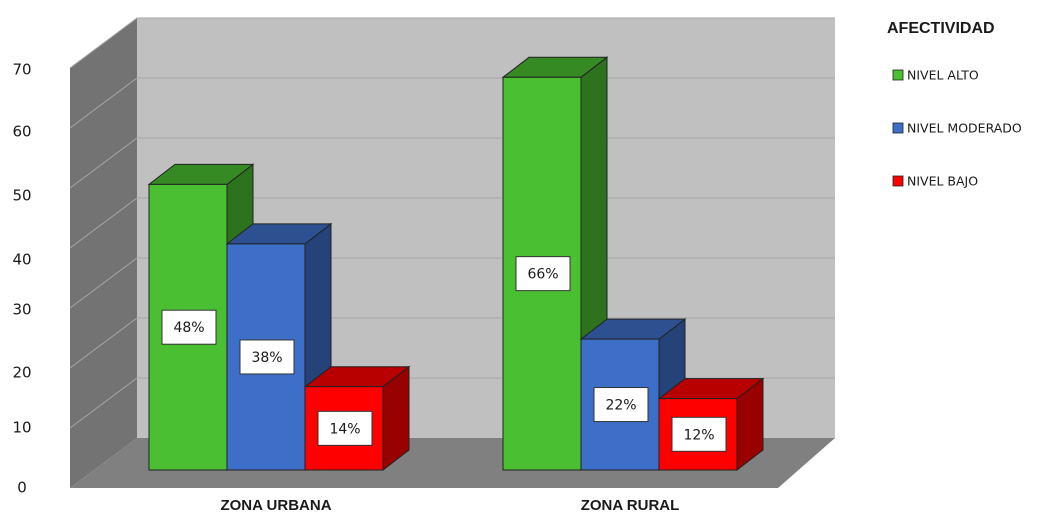 The width and height of the screenshot is (1047, 518). I want to click on data-label: 12%, so click(698, 435).